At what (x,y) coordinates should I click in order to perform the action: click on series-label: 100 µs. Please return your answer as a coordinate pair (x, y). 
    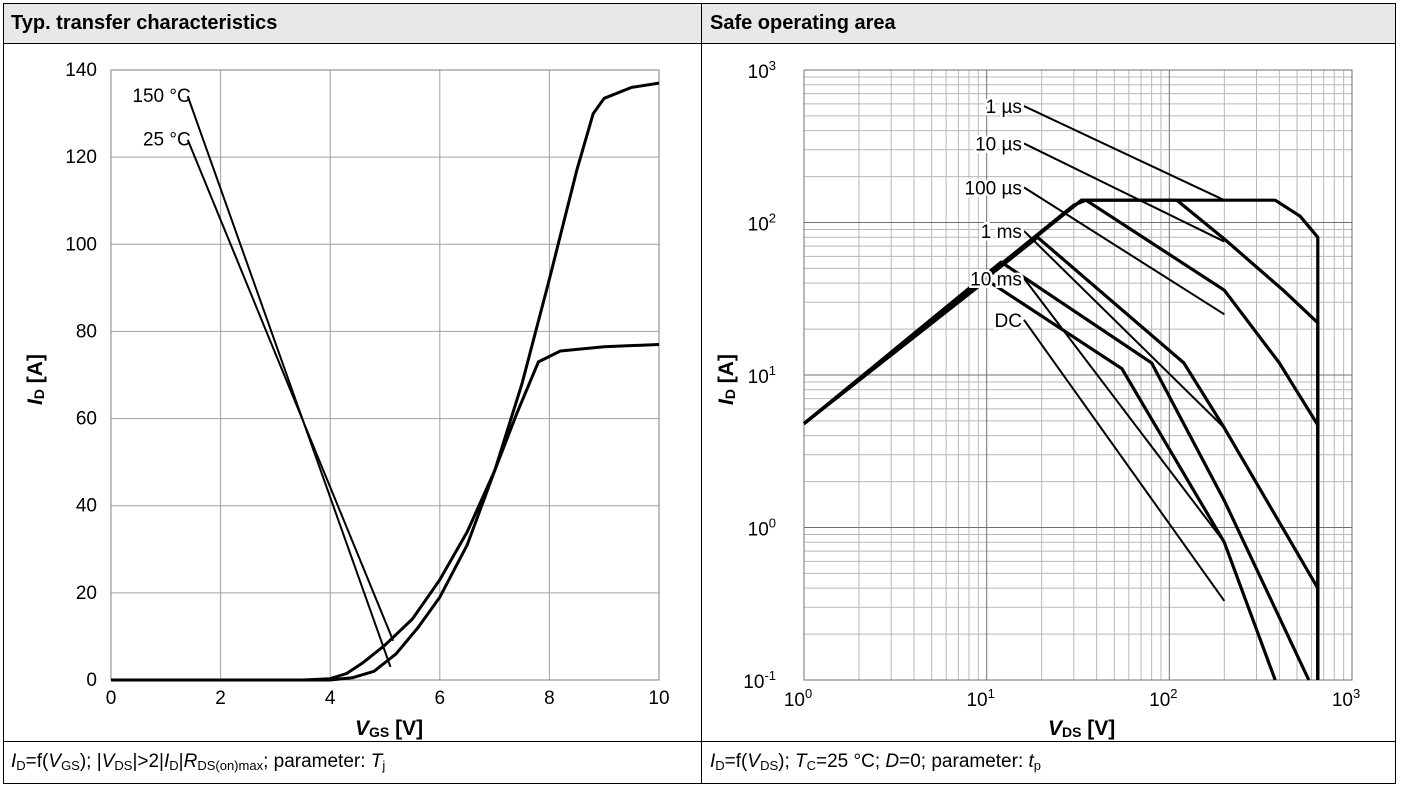
    Looking at the image, I should click on (993, 188).